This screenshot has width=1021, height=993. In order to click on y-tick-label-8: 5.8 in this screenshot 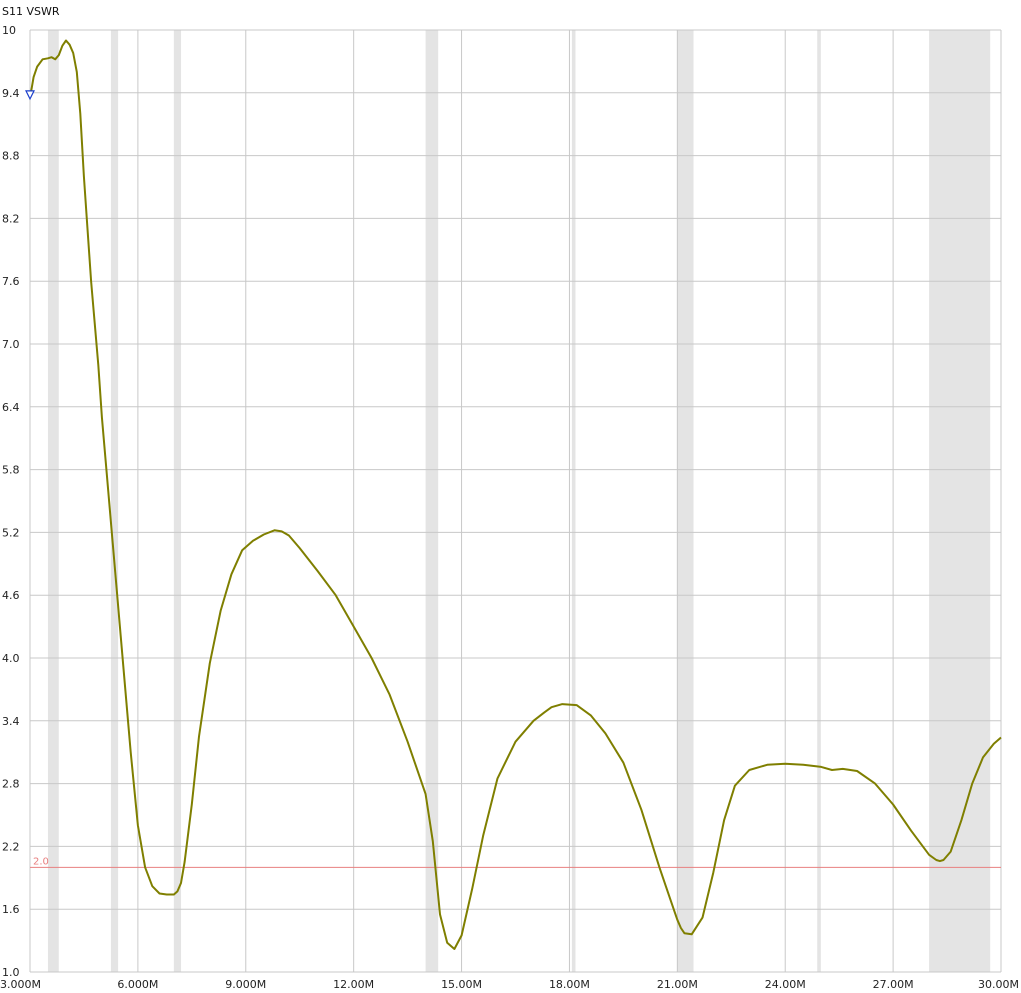, I will do `click(11, 470)`.